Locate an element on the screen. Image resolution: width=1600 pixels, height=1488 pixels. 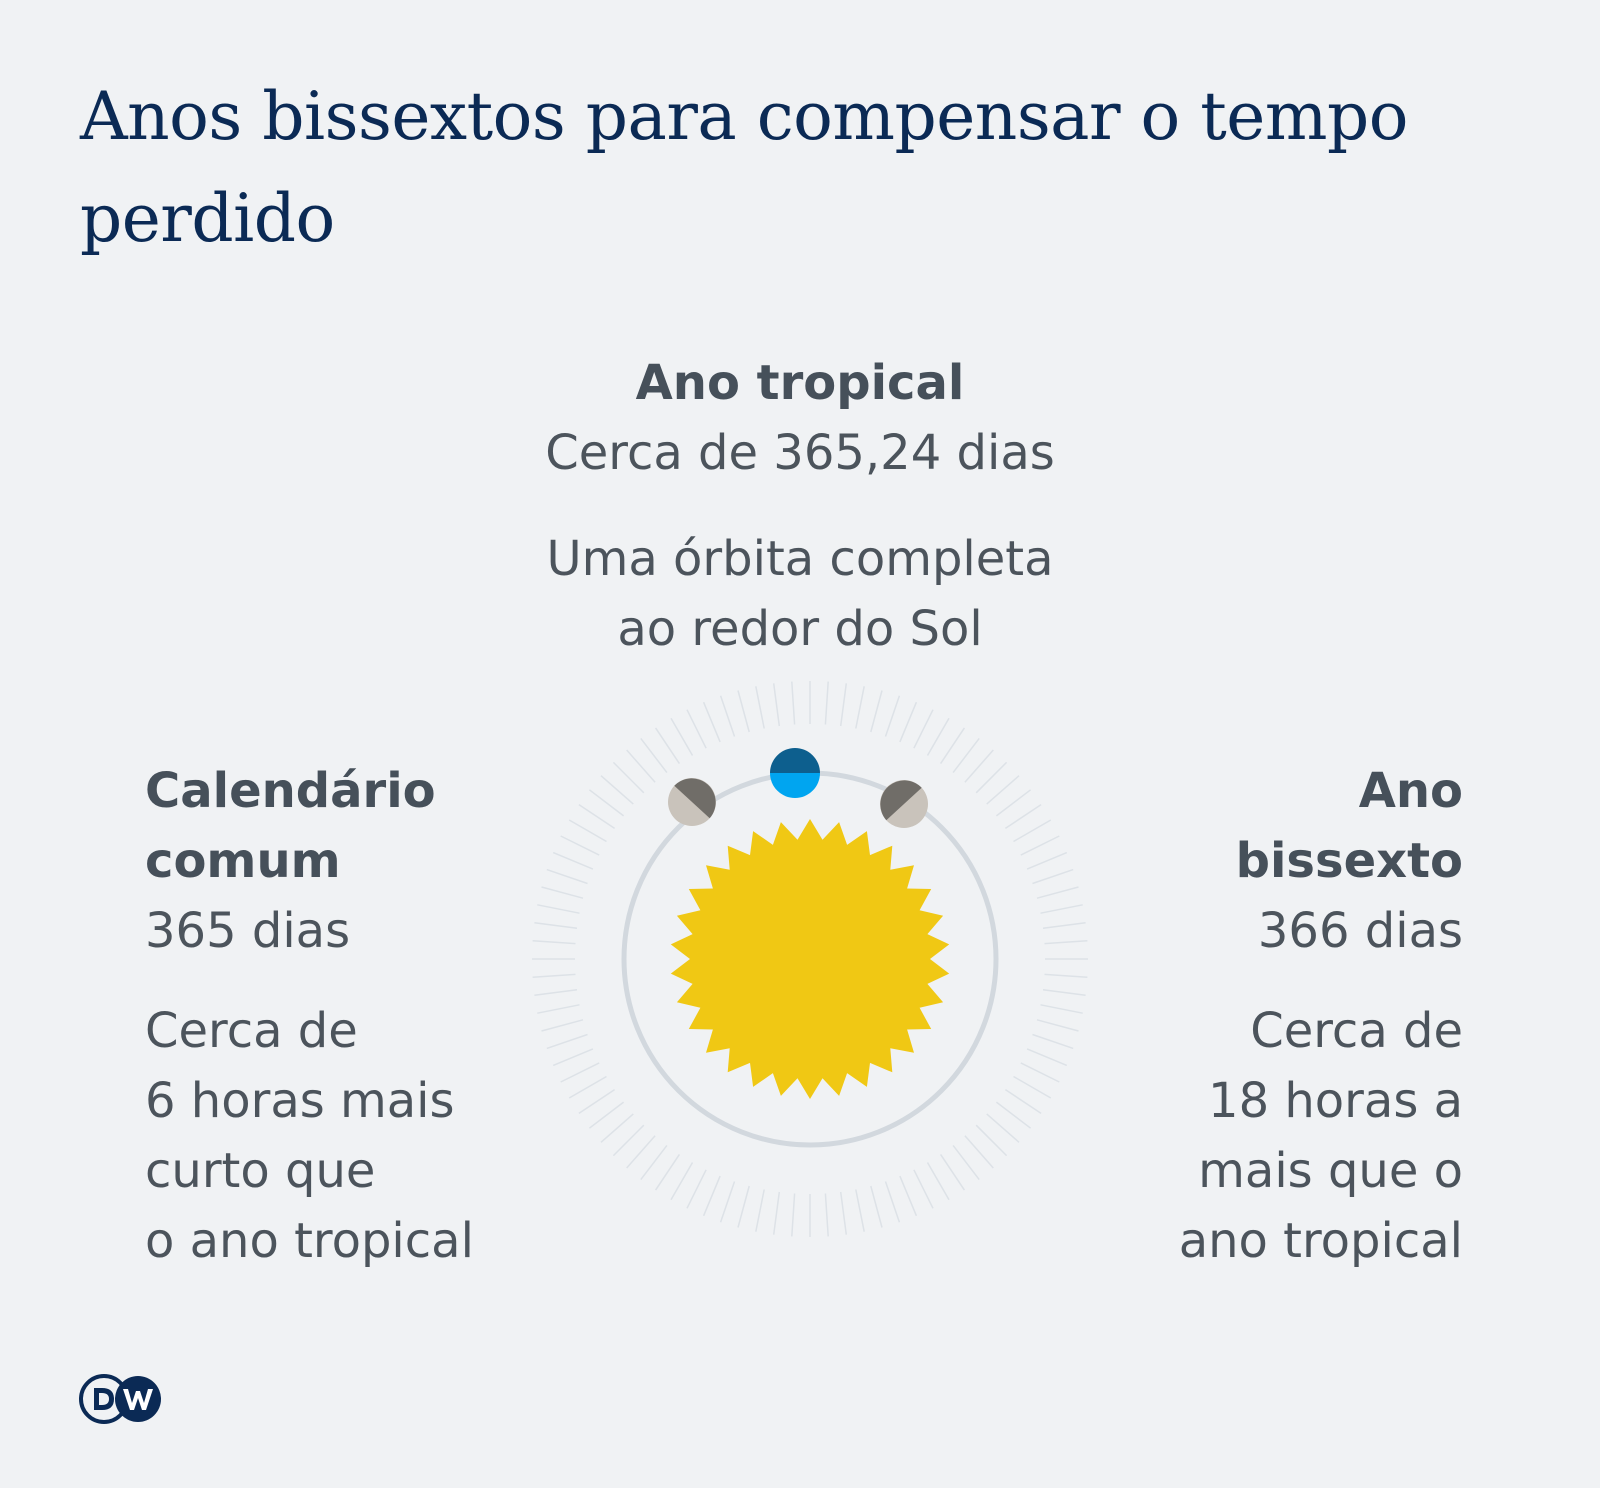
leap-note-line-2: 18 horas a is located at coordinates (1335, 1101).